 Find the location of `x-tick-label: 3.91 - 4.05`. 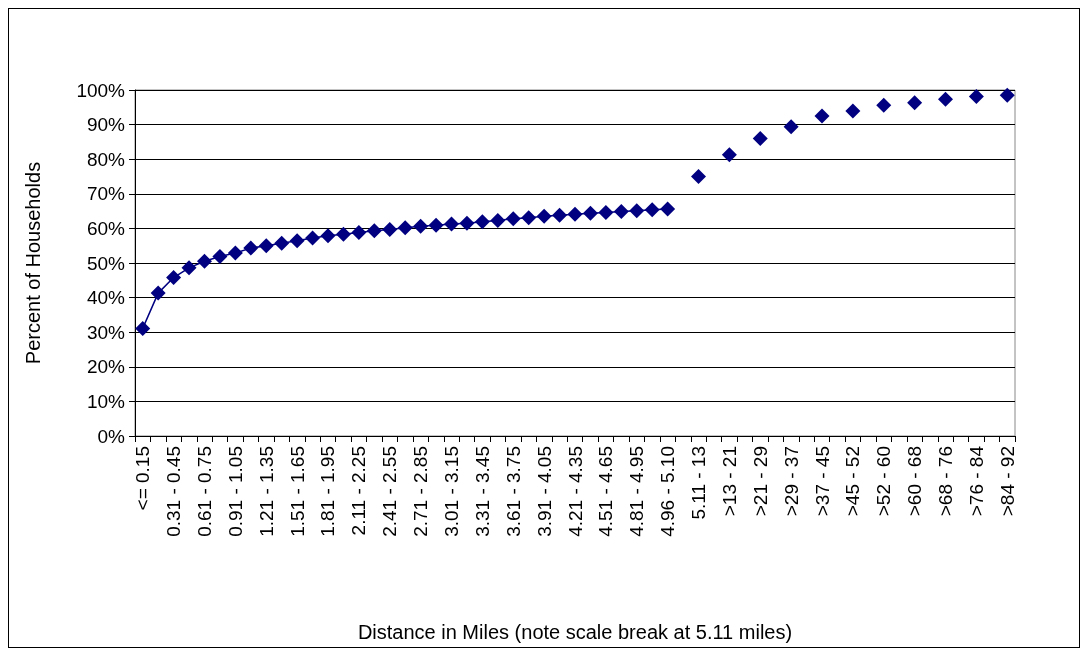

x-tick-label: 3.91 - 4.05 is located at coordinates (544, 491).